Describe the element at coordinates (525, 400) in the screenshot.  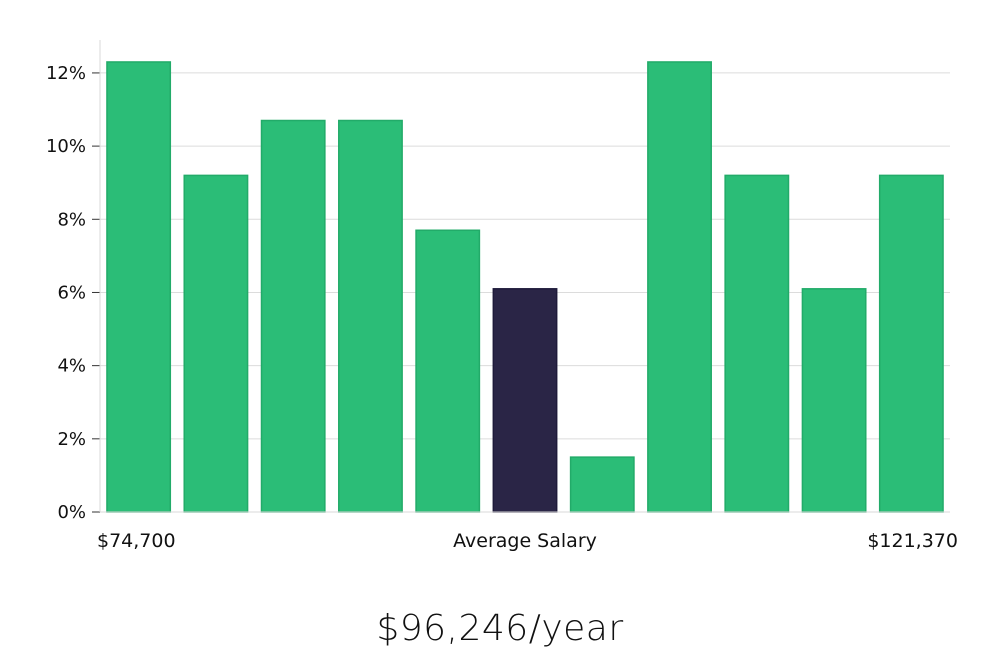
I see `bar-average-salary` at that location.